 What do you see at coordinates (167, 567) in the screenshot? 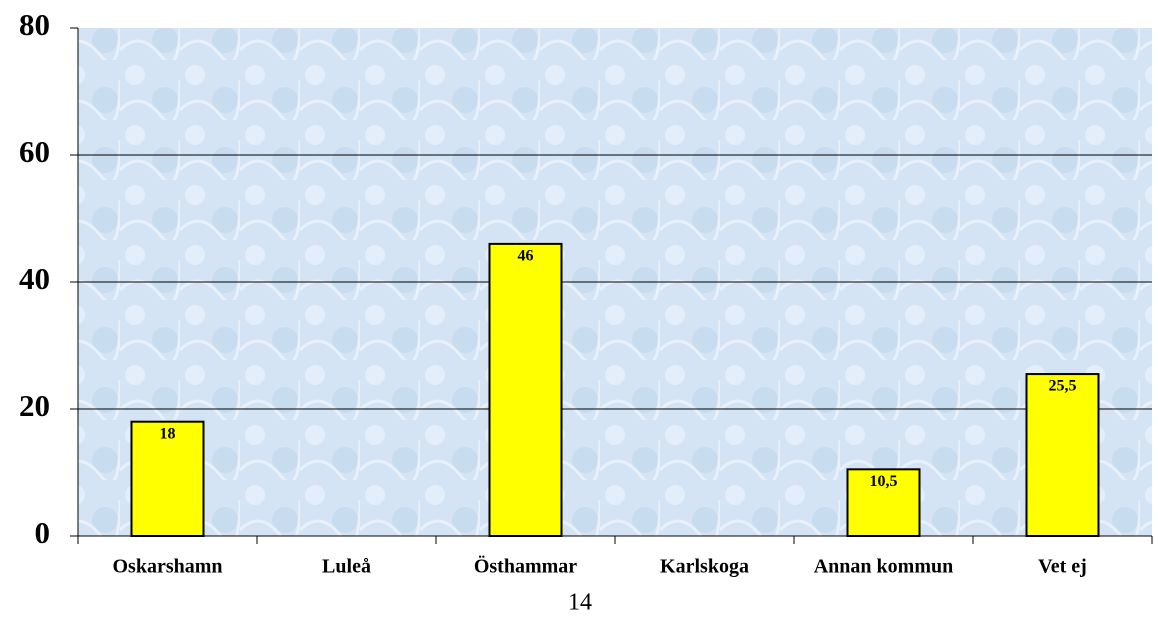
I see `x-tick-label: Oskarshamn` at bounding box center [167, 567].